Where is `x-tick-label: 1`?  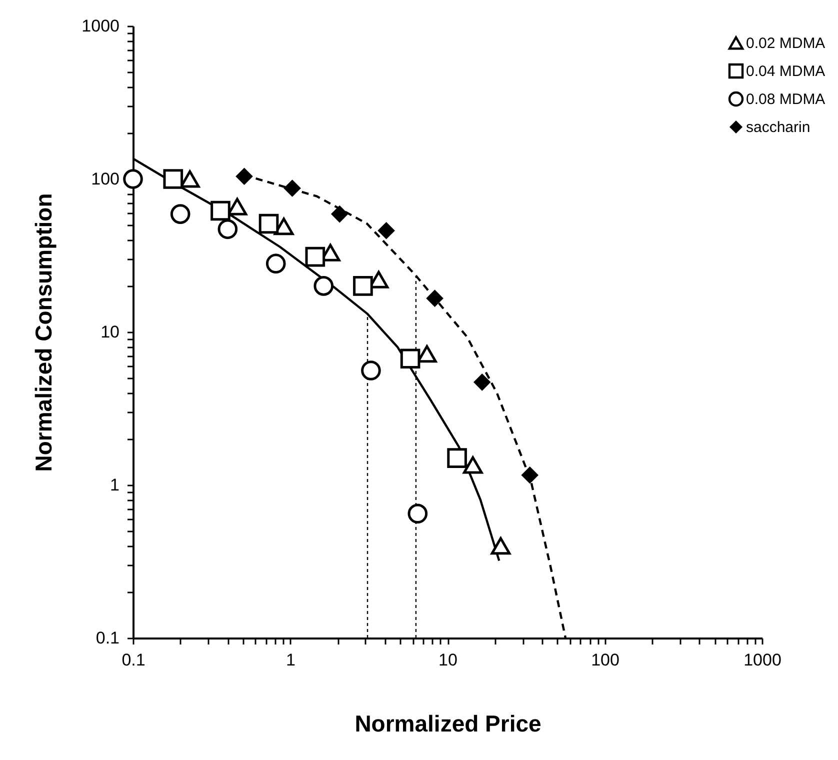
x-tick-label: 1 is located at coordinates (291, 660).